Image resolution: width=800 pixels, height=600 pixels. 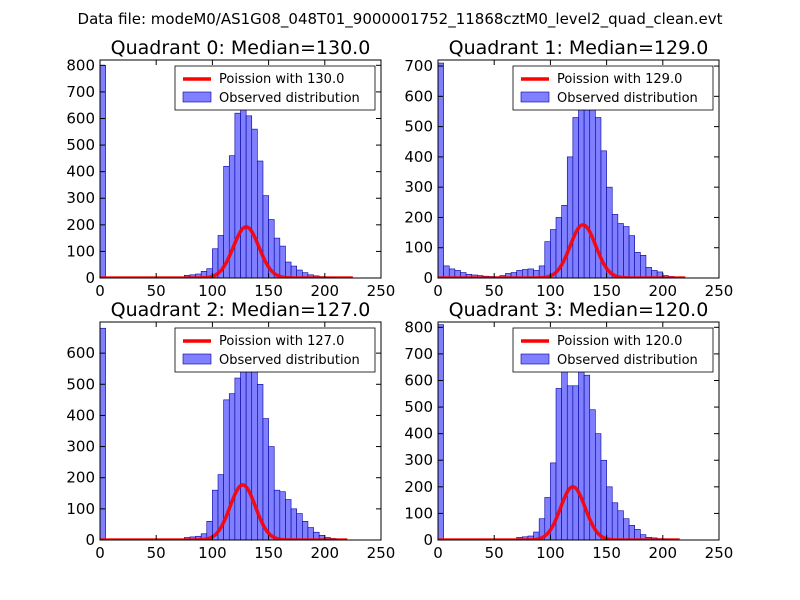 I want to click on quadrant-0-frame, so click(x=240, y=169).